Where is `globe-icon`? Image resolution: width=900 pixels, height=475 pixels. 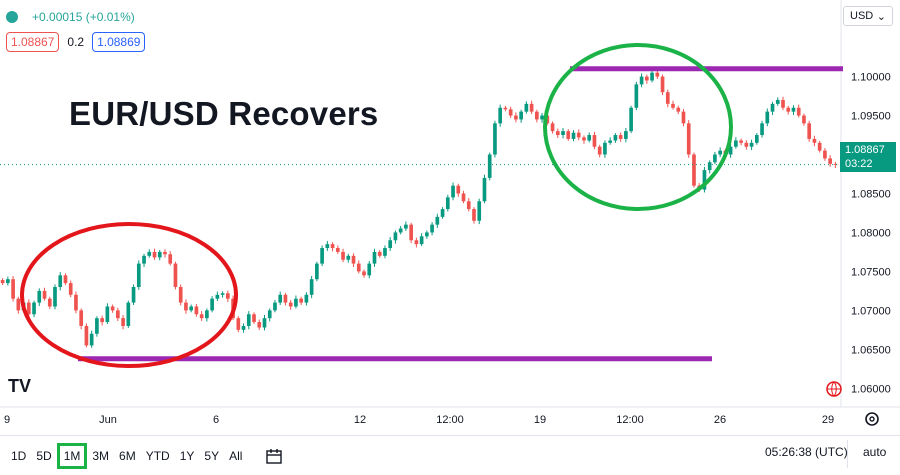 globe-icon is located at coordinates (834, 389).